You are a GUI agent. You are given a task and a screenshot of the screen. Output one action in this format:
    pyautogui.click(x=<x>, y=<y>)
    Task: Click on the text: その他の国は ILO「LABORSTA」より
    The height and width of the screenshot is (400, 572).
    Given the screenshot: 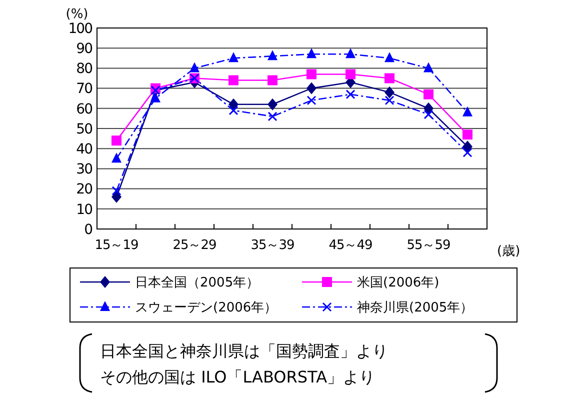 What is the action you would take?
    pyautogui.click(x=238, y=377)
    